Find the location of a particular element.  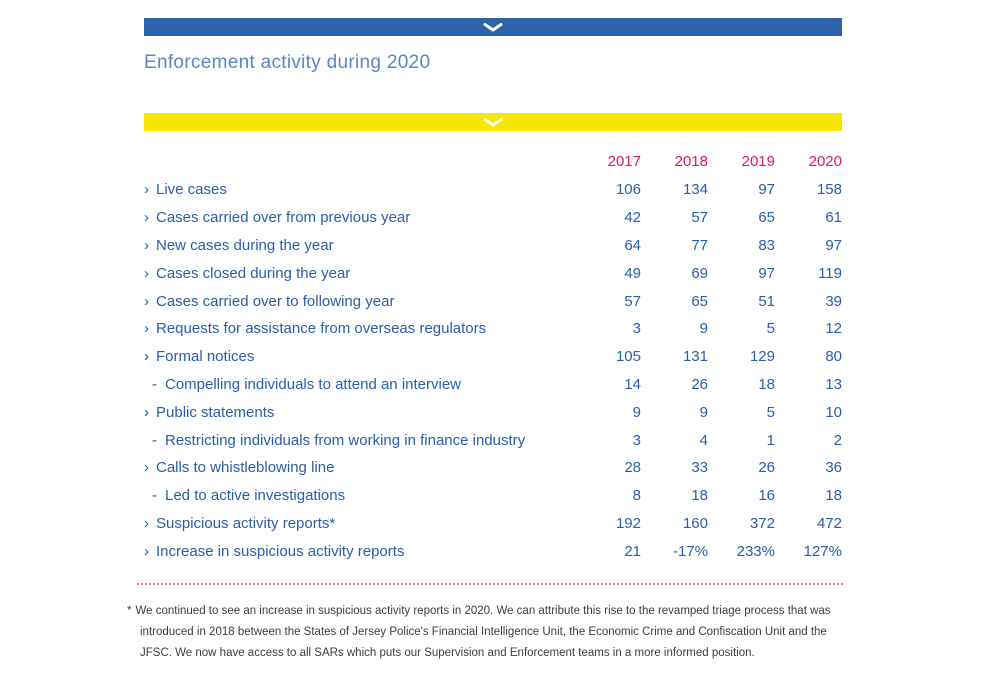

year-header-2020: 2020 is located at coordinates (825, 161).